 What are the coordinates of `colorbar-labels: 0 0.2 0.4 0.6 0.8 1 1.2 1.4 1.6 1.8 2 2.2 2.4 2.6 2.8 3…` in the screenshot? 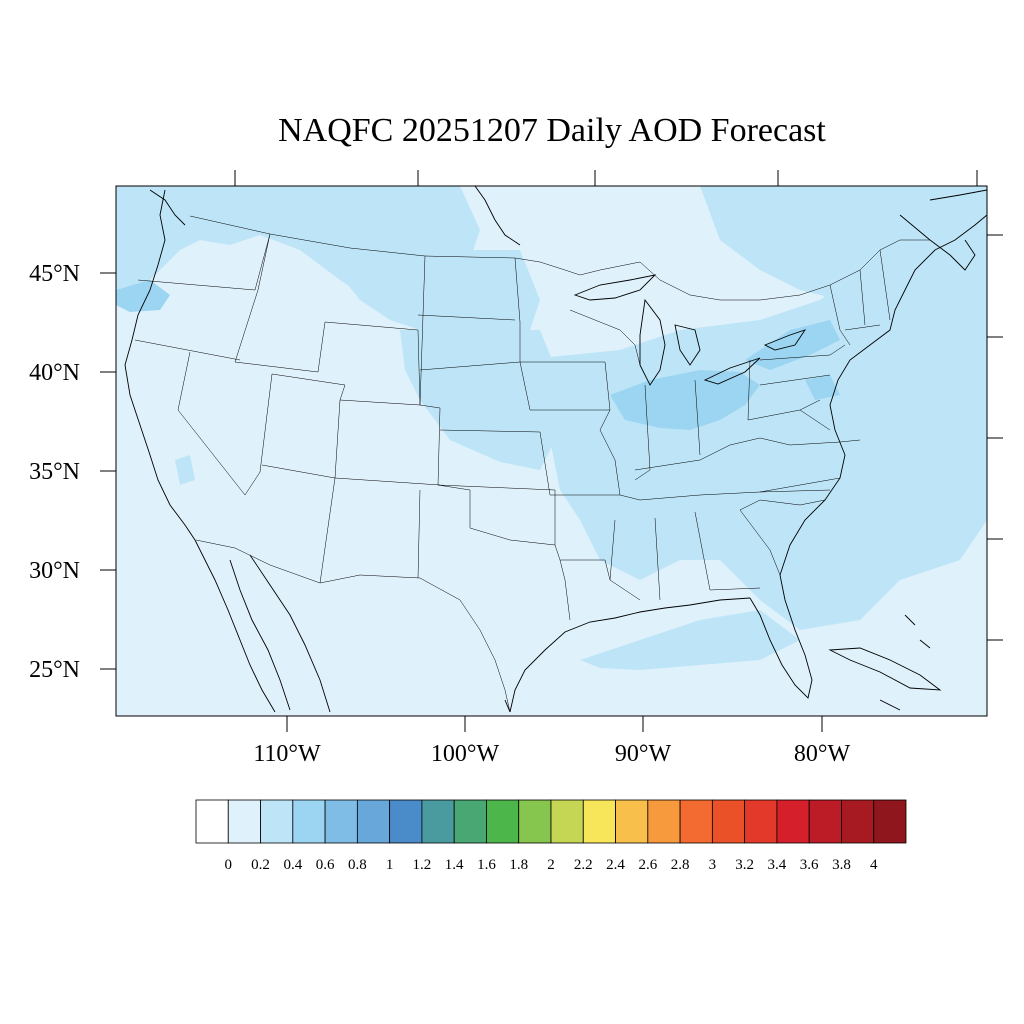 It's located at (551, 865).